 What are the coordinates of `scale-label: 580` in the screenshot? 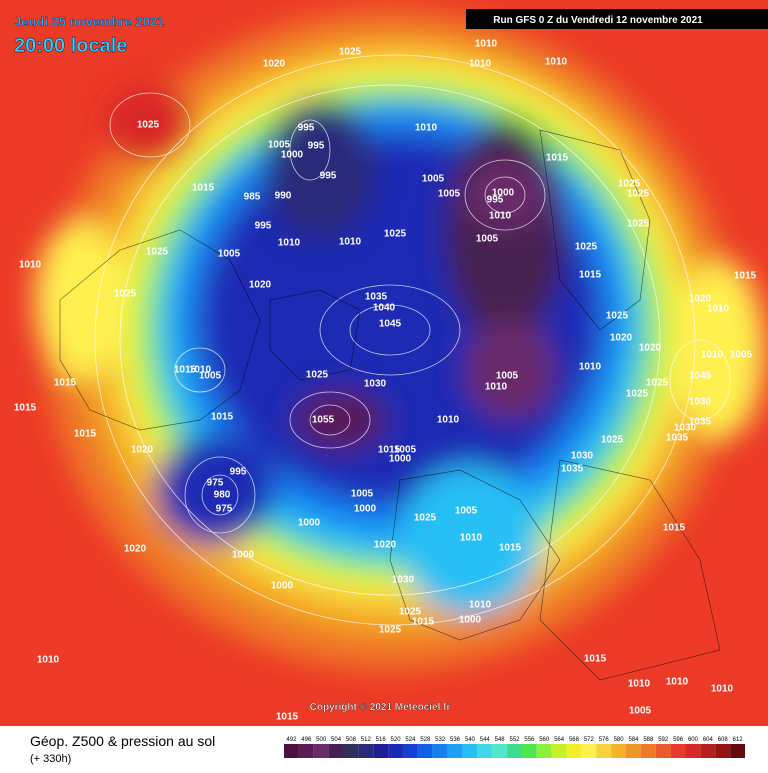 It's located at (619, 740).